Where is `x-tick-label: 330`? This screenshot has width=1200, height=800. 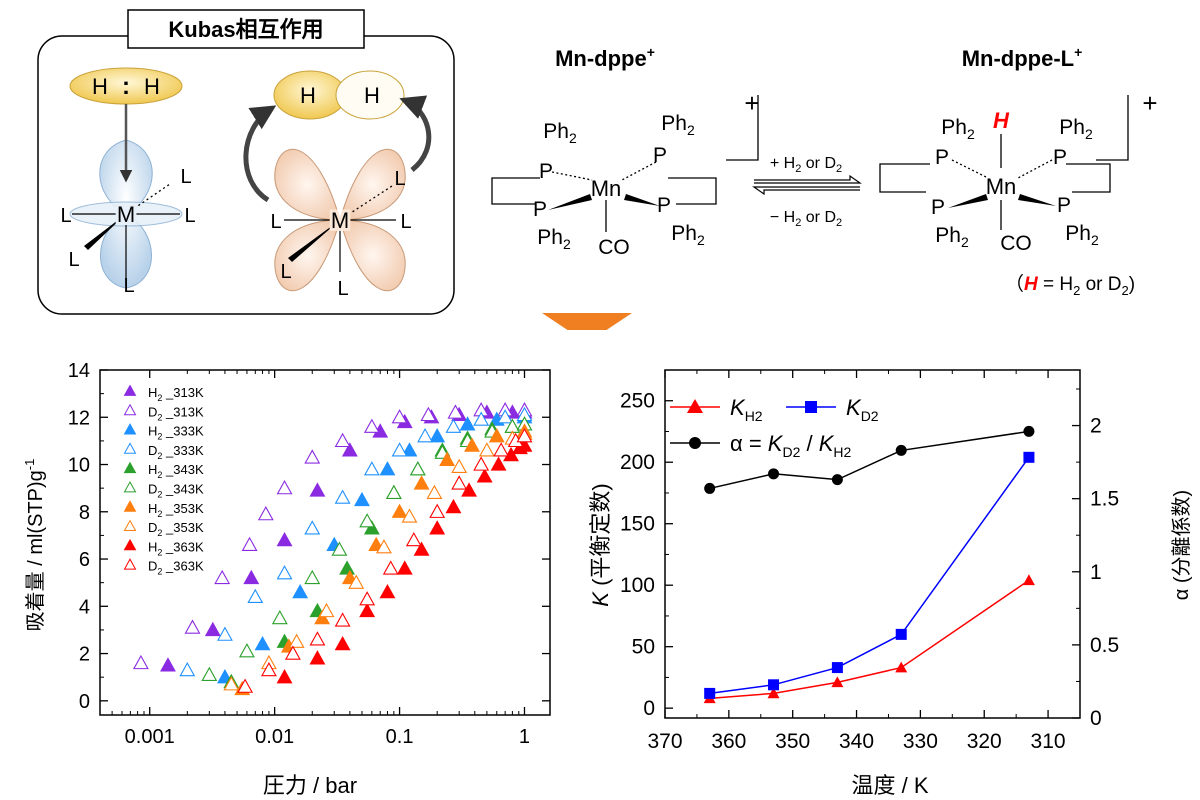
x-tick-label: 330 is located at coordinates (920, 741).